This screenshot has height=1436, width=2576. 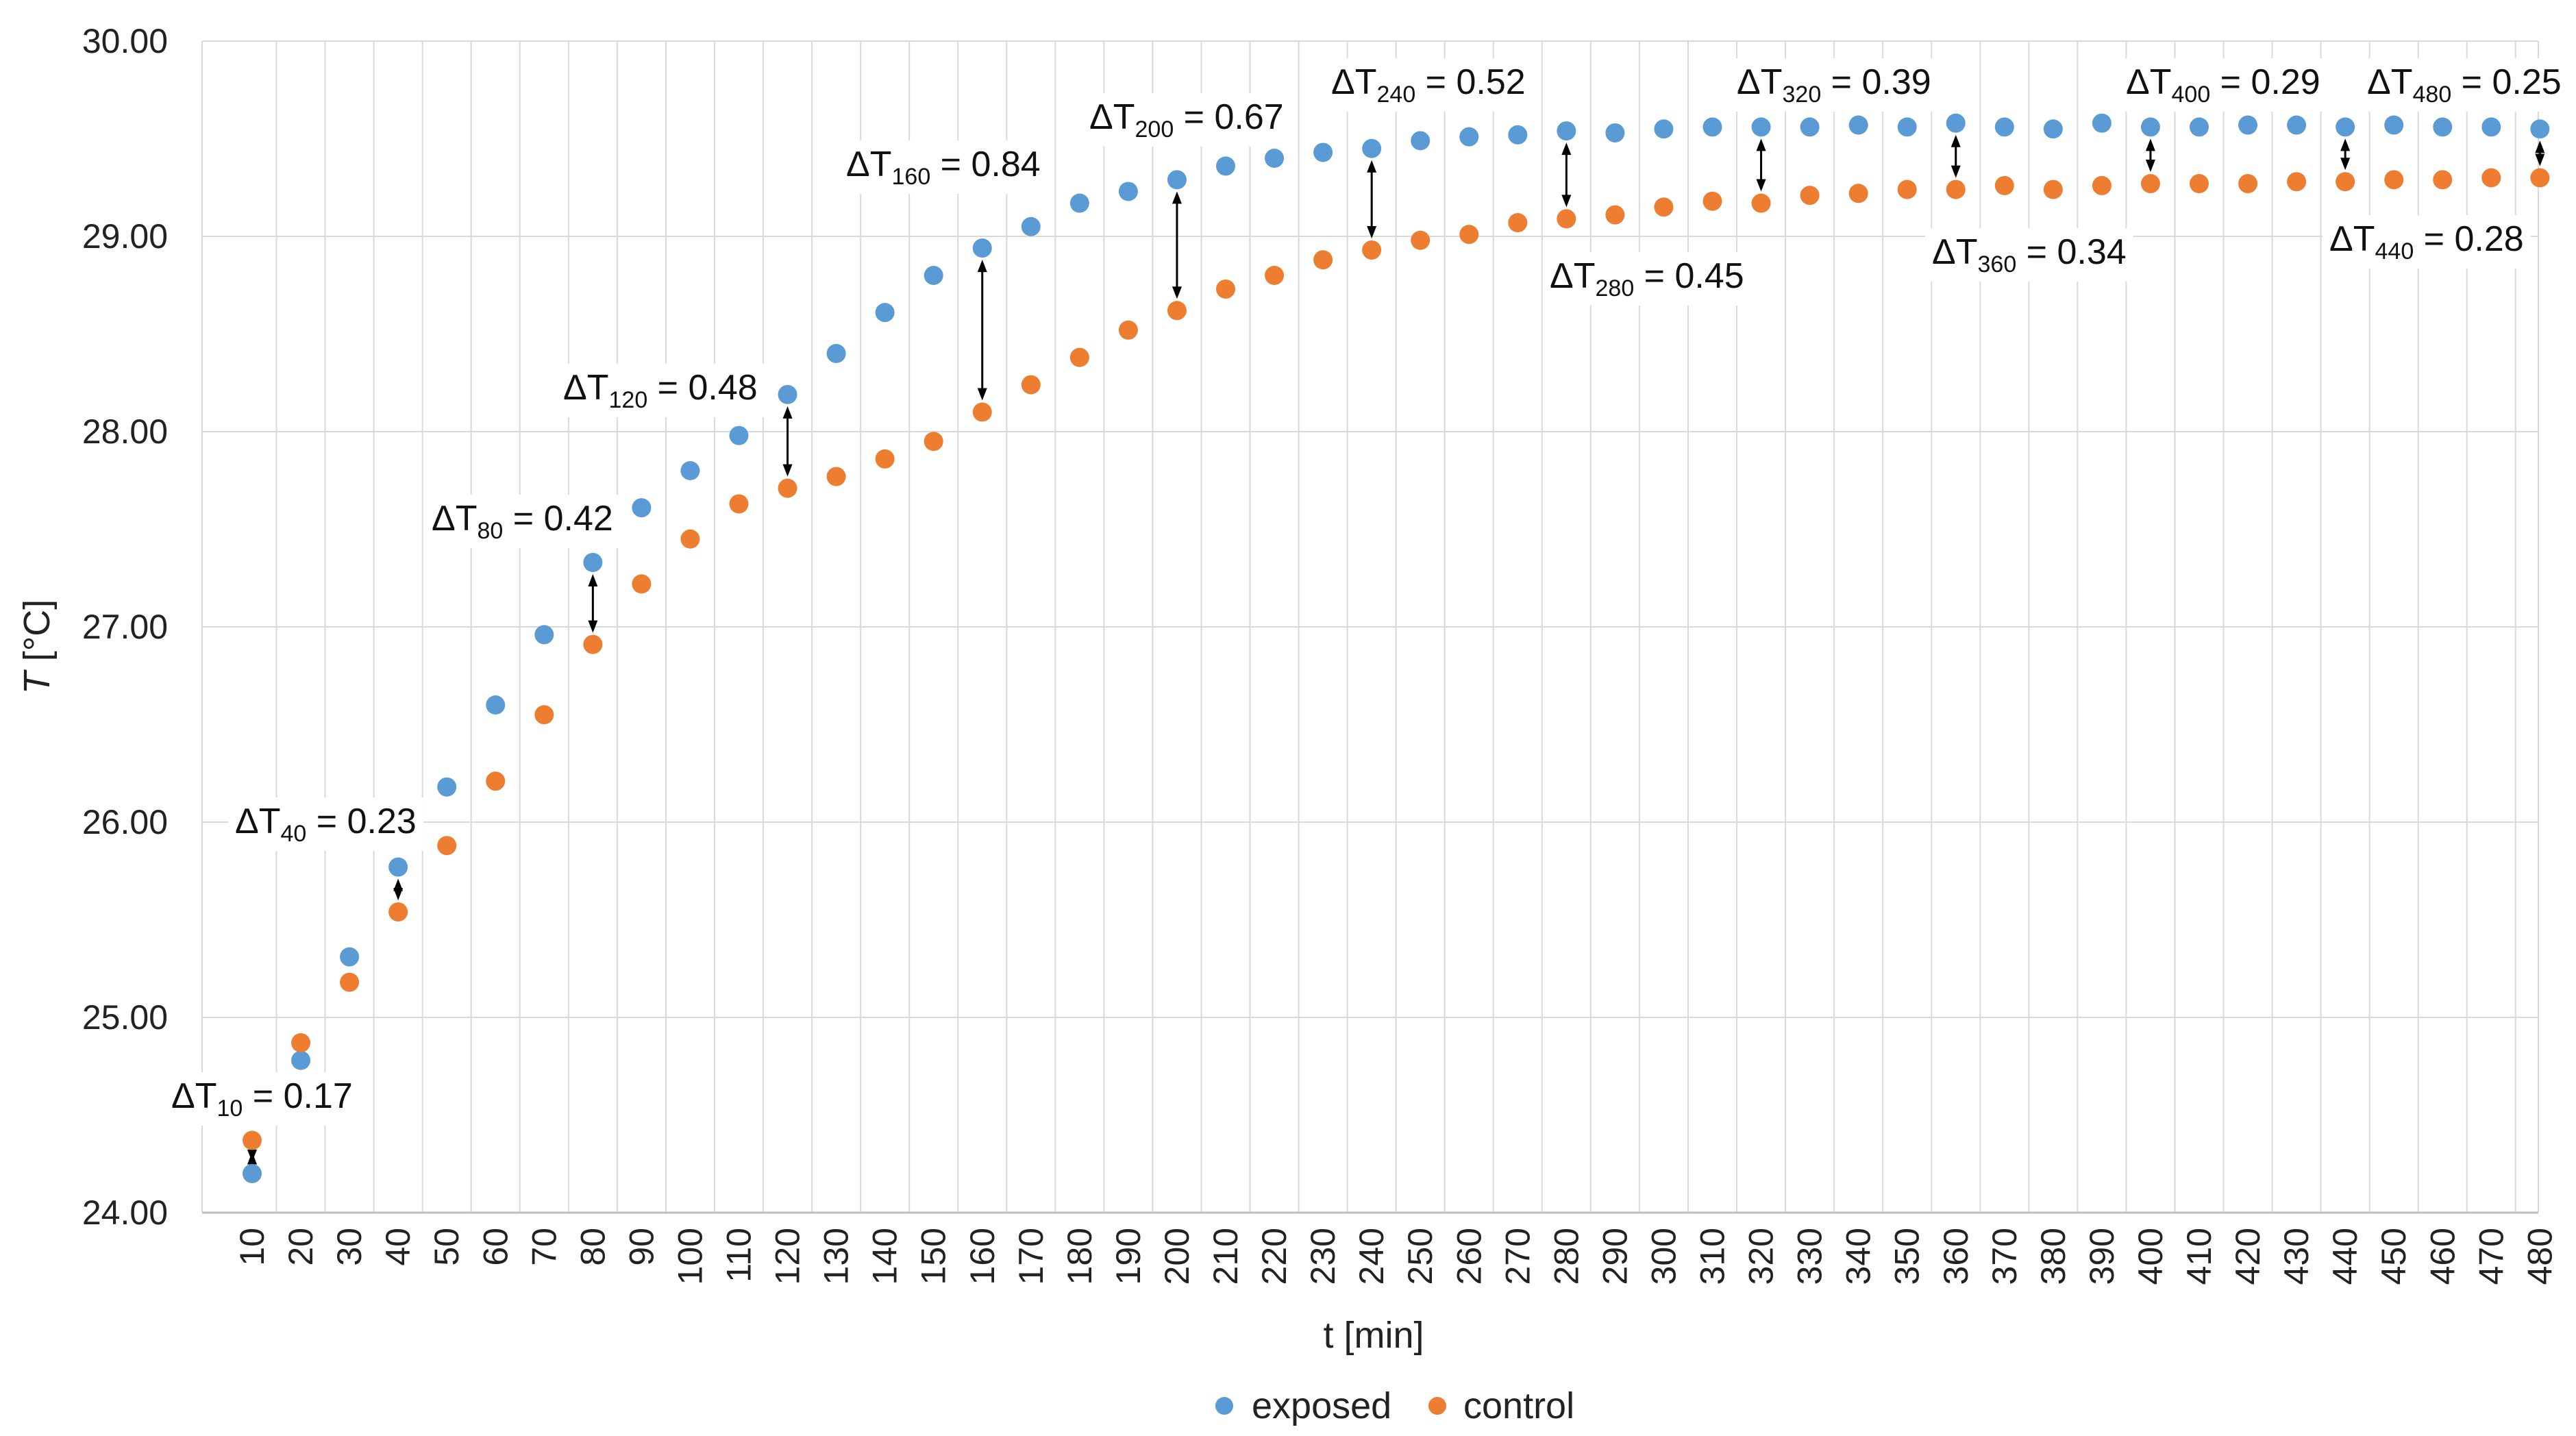 I want to click on x-tick-label: 350, so click(x=1907, y=1256).